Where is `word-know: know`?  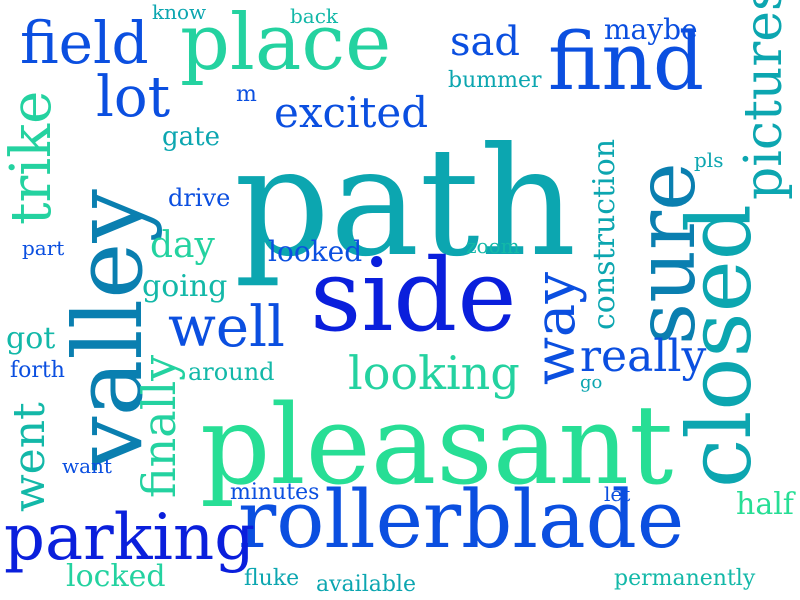 word-know: know is located at coordinates (179, 12).